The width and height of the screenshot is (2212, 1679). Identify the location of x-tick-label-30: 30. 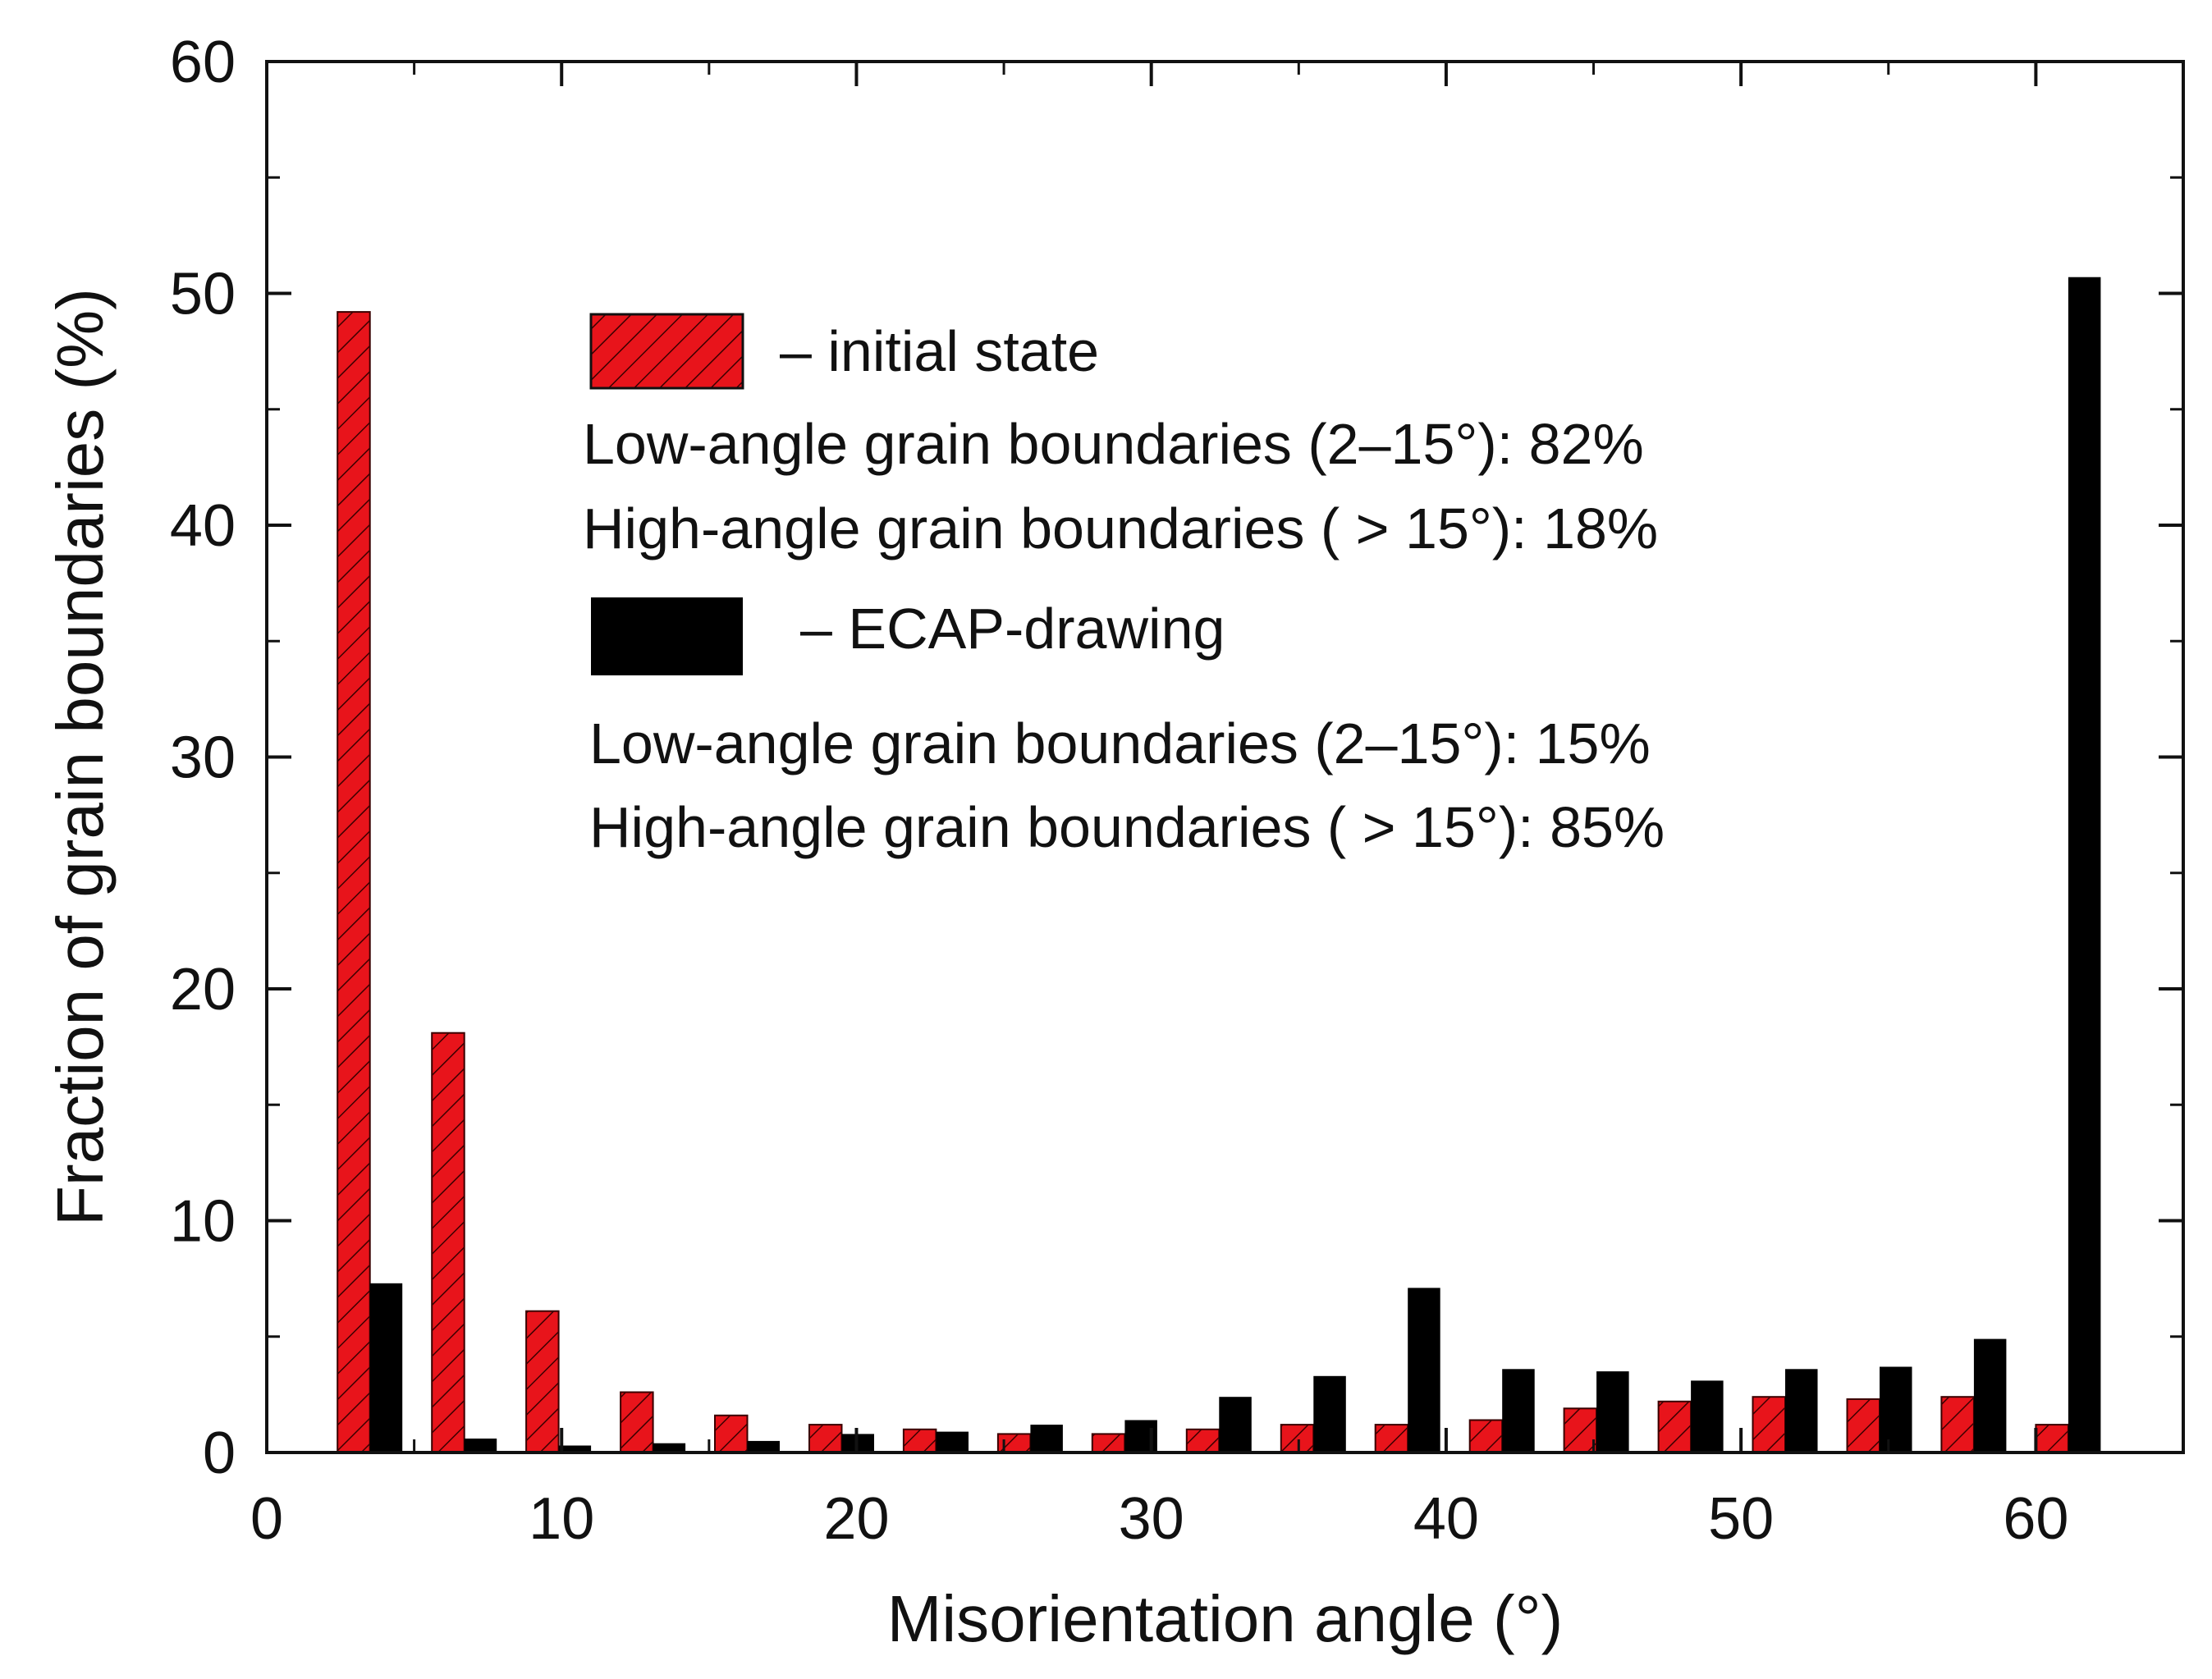
(1152, 1519).